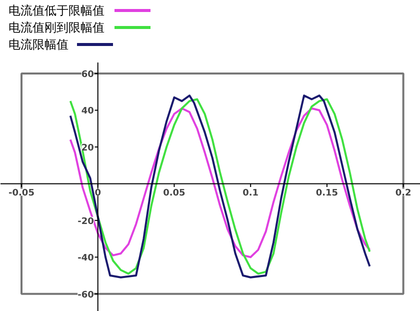 The height and width of the screenshot is (311, 420). What do you see at coordinates (250, 193) in the screenshot?
I see `x-tick-label: 0.1` at bounding box center [250, 193].